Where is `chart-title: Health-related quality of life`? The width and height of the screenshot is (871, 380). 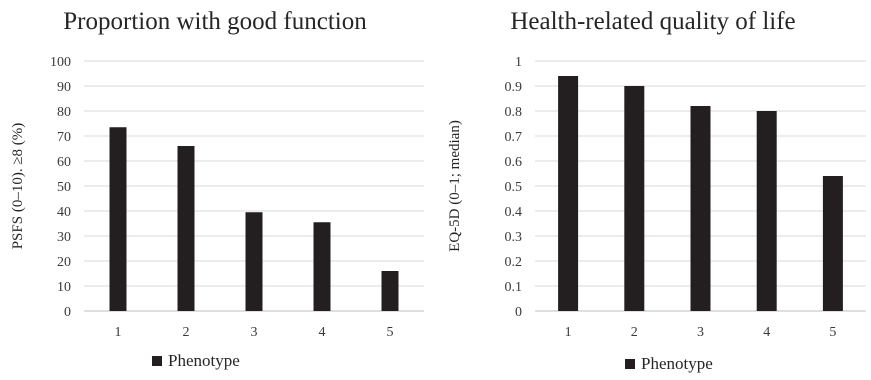
chart-title: Health-related quality of life is located at coordinates (653, 21).